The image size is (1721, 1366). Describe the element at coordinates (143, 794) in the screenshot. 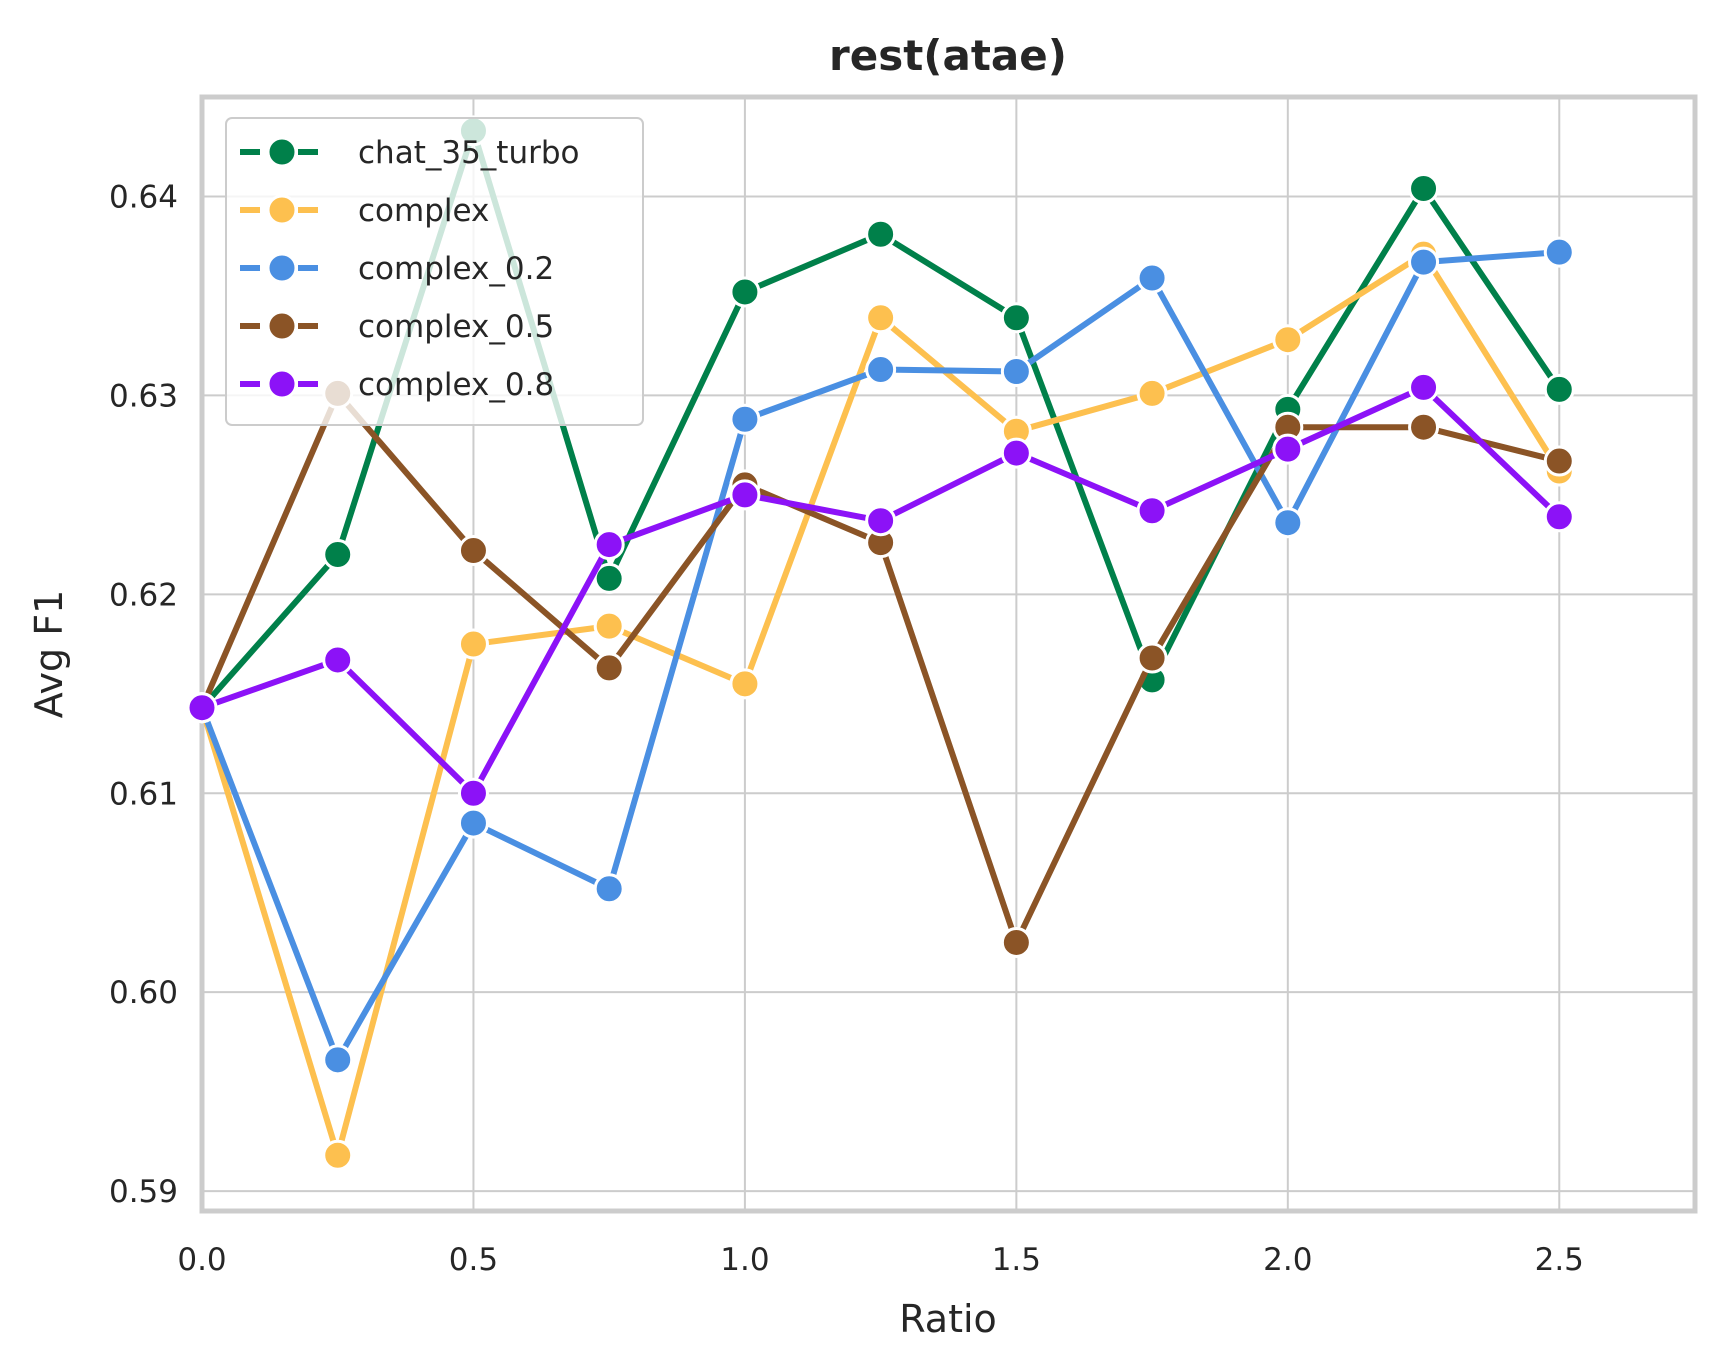

I see `y-tick-label: 0.61` at that location.